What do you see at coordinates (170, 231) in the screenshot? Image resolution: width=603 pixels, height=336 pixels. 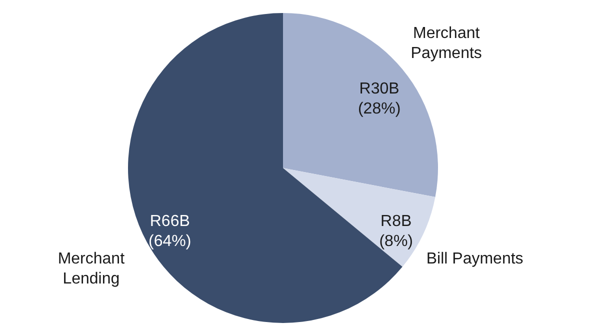 I see `data-label: R66B (64%)` at bounding box center [170, 231].